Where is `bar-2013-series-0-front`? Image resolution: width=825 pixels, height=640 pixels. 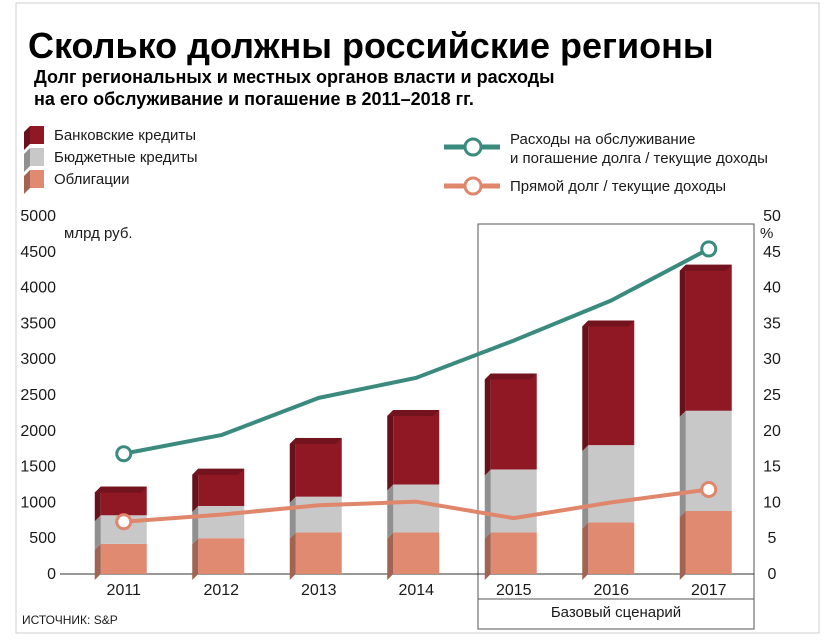
bar-2013-series-0-front is located at coordinates (318, 553).